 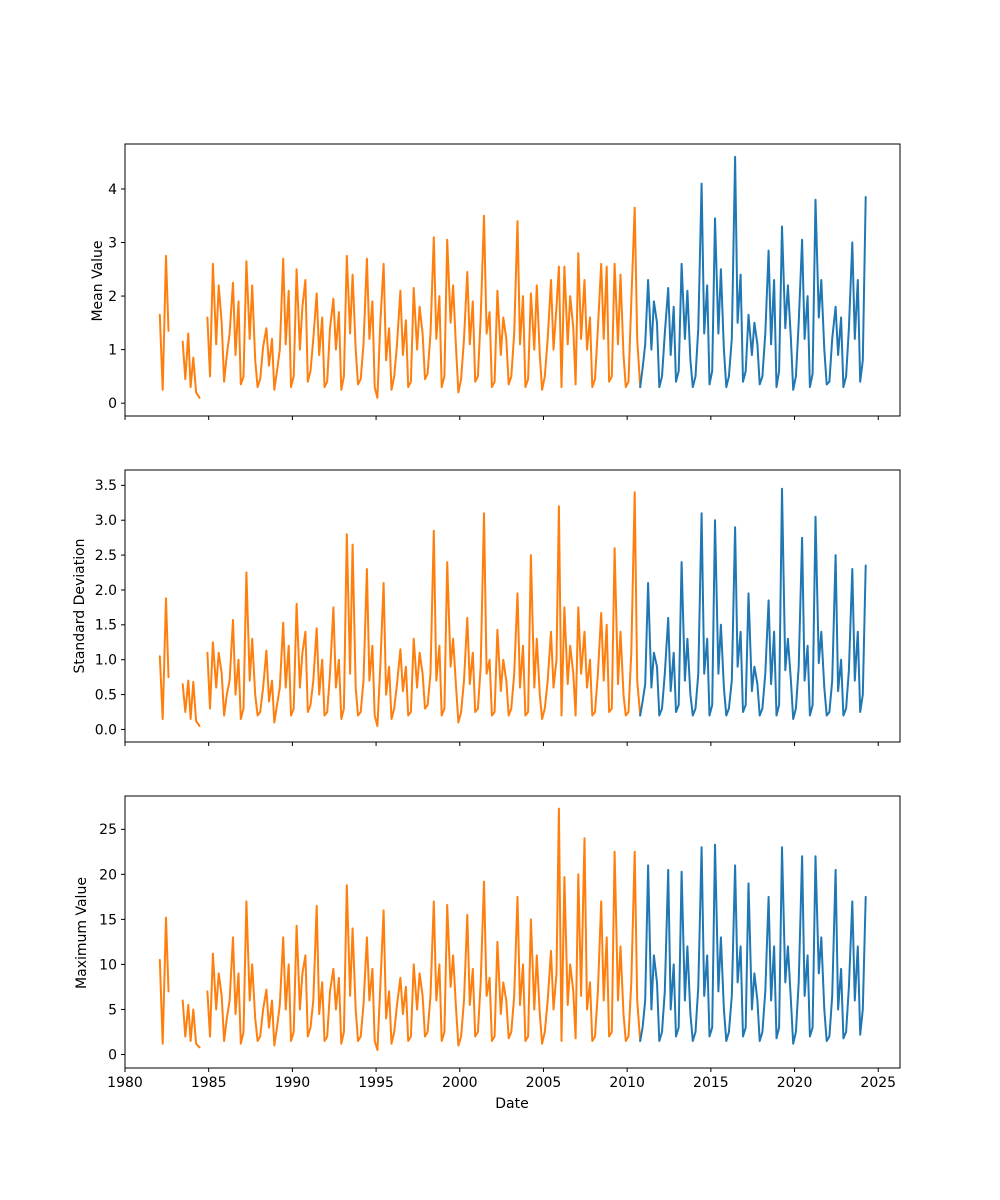 What do you see at coordinates (106, 695) in the screenshot?
I see `y-tick-label: 0.5` at bounding box center [106, 695].